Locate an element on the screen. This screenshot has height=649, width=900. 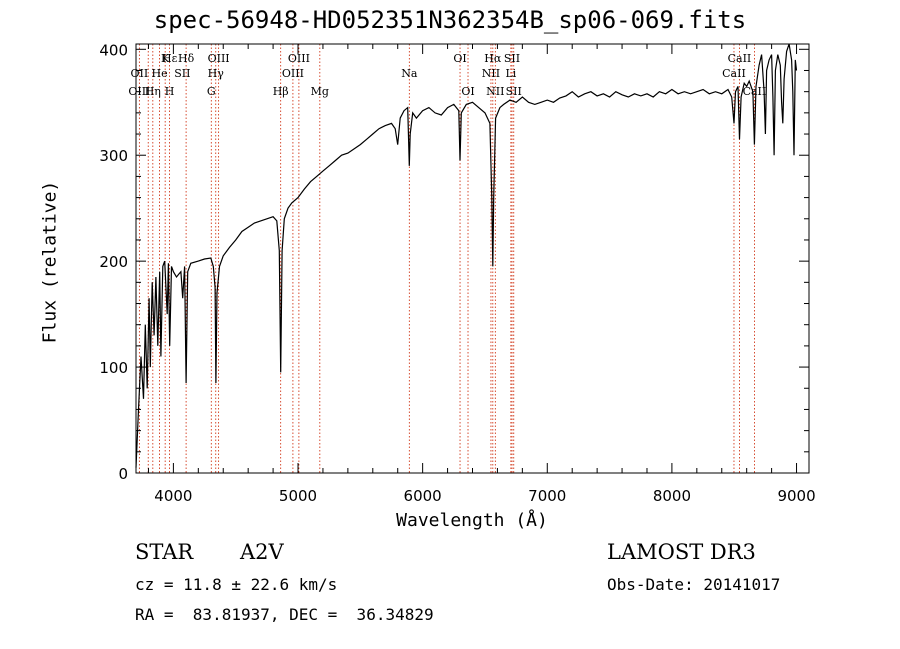
x-tick-label: 4000 is located at coordinates (173, 496).